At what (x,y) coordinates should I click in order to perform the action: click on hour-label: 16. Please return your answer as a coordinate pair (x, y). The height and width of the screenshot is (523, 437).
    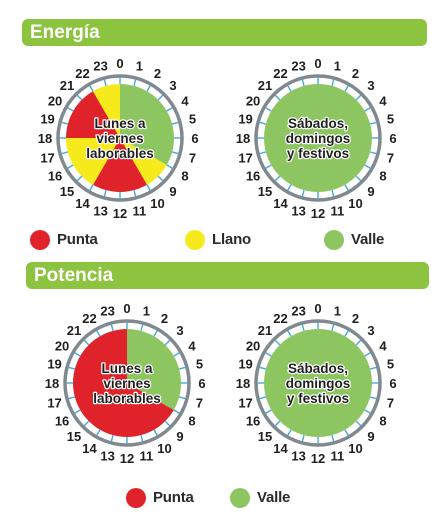
    Looking at the image, I should click on (253, 421).